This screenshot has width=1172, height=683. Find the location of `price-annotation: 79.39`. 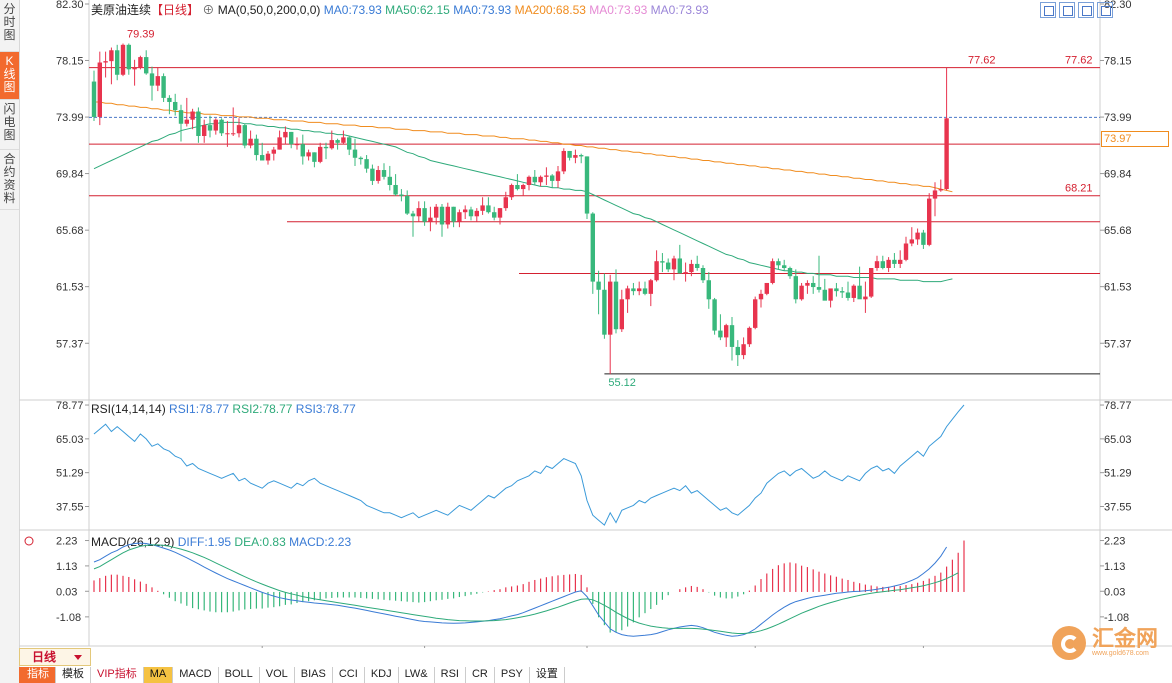

price-annotation: 79.39 is located at coordinates (141, 35).